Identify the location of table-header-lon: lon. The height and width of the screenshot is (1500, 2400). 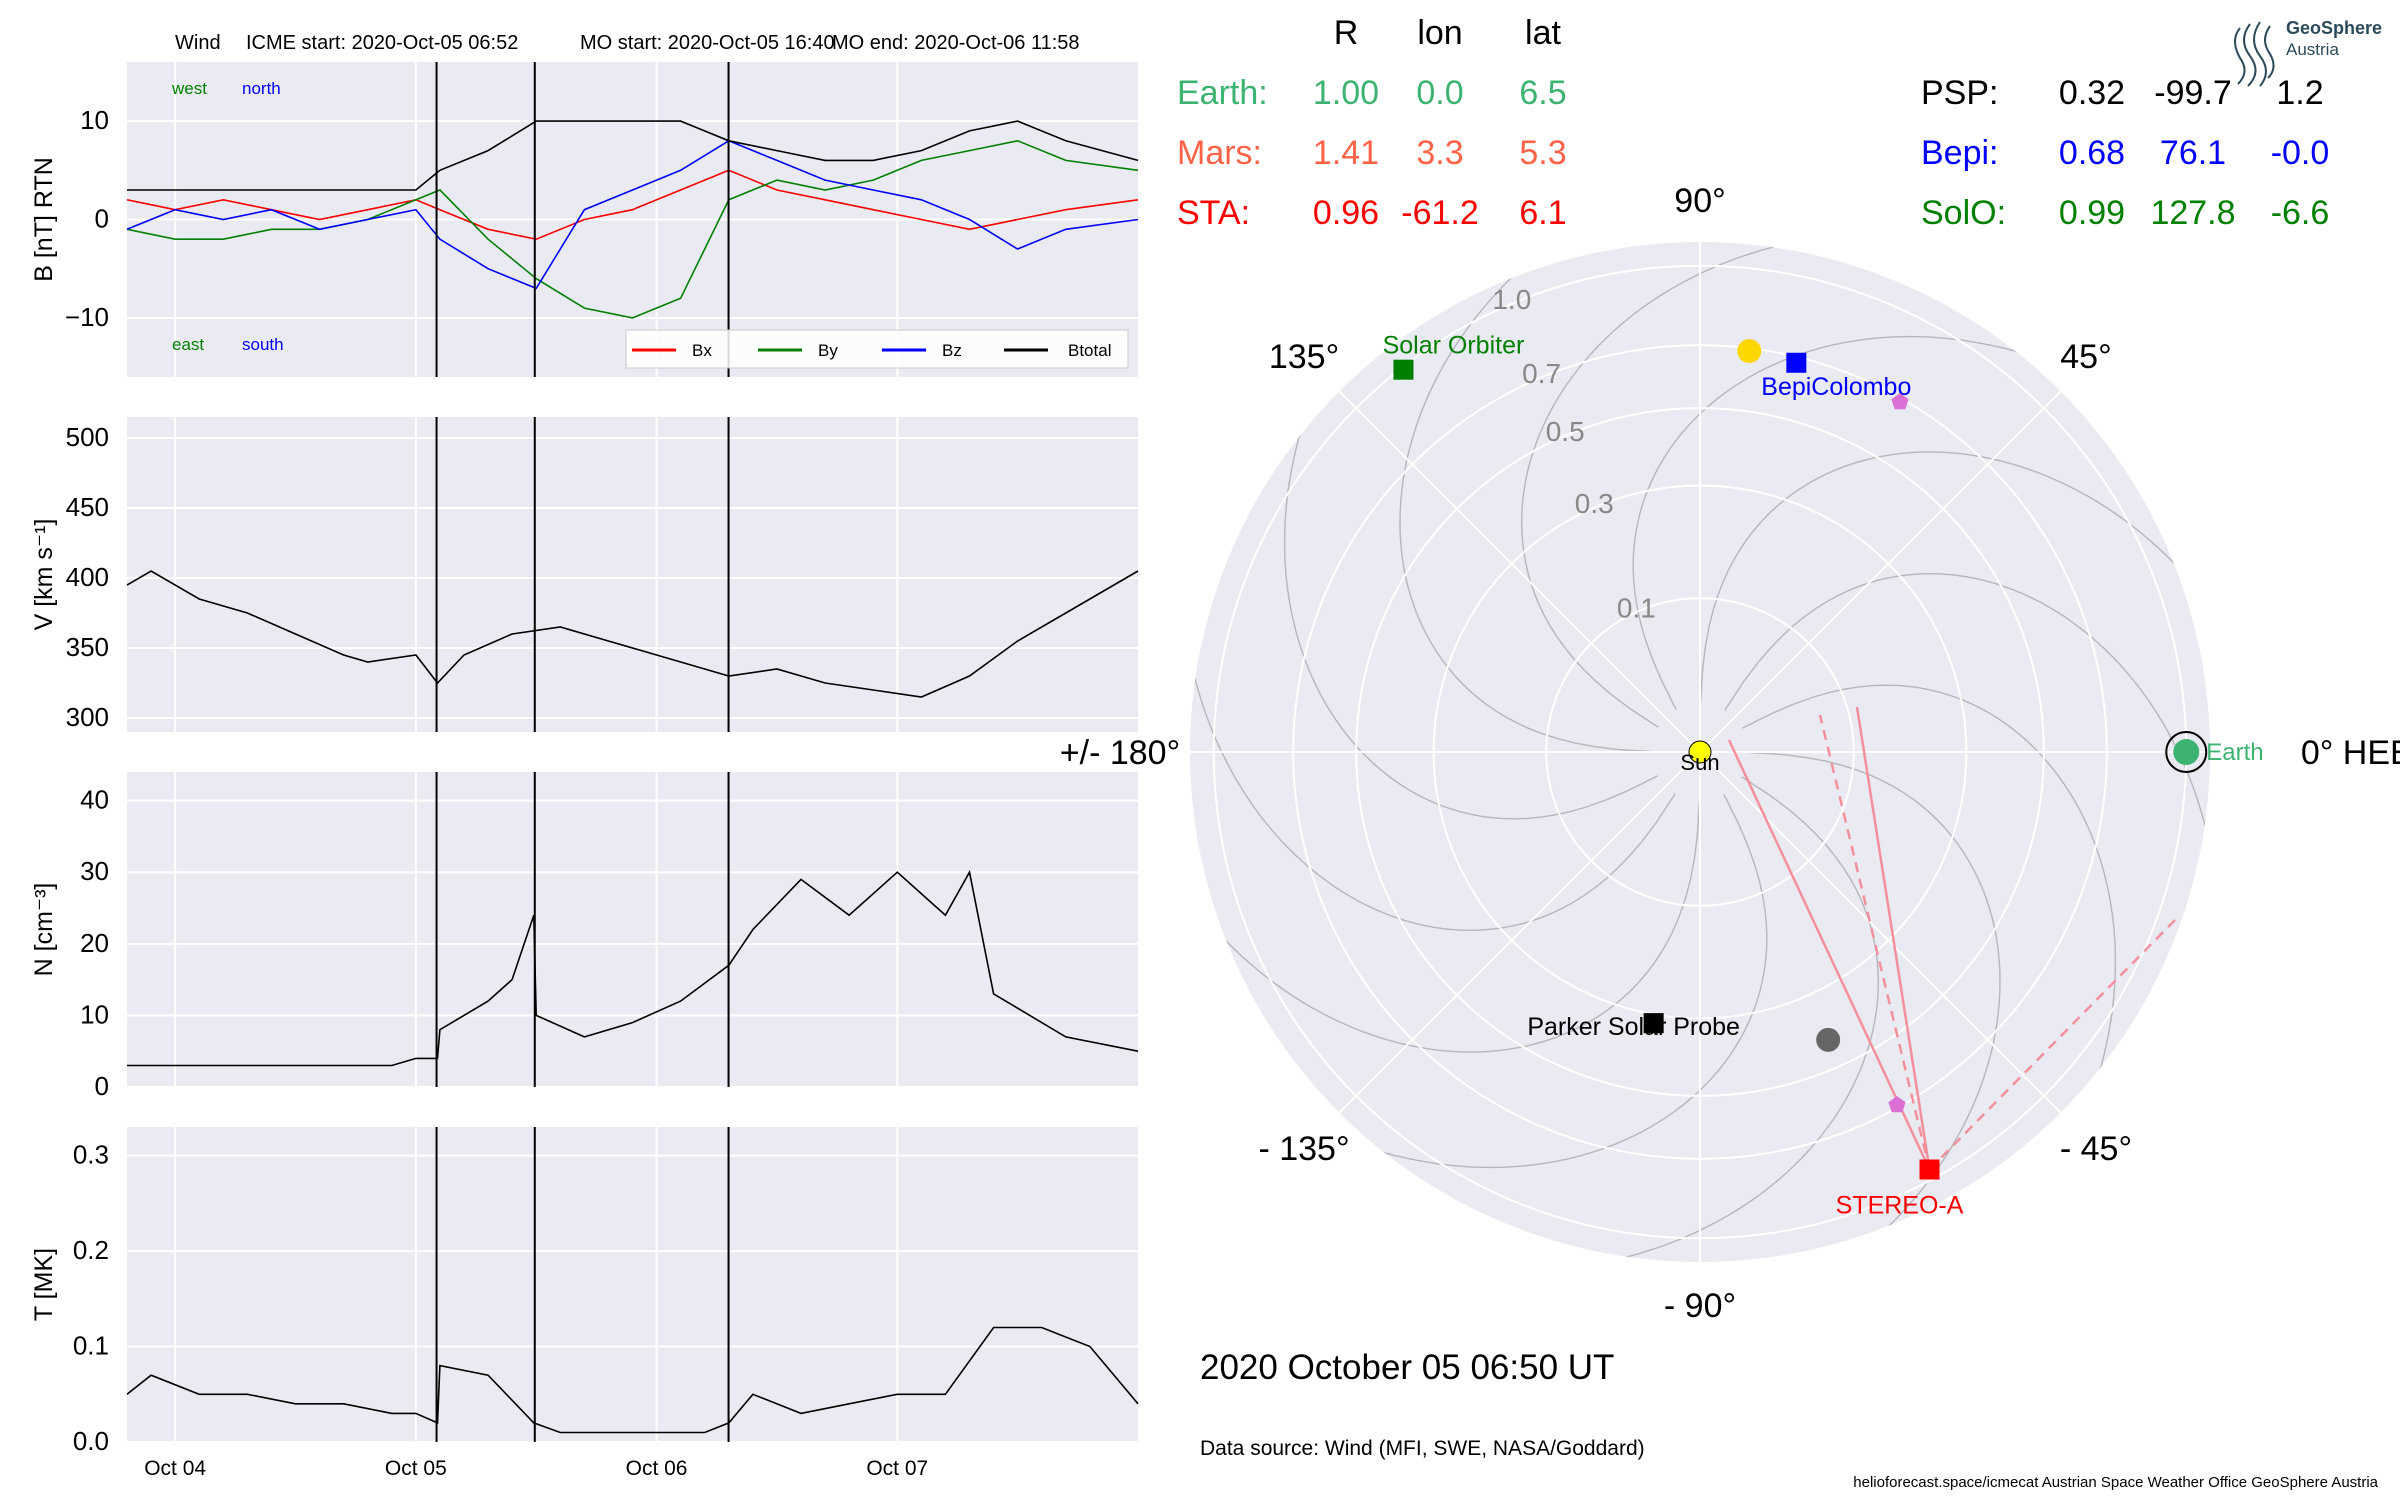
(1439, 33).